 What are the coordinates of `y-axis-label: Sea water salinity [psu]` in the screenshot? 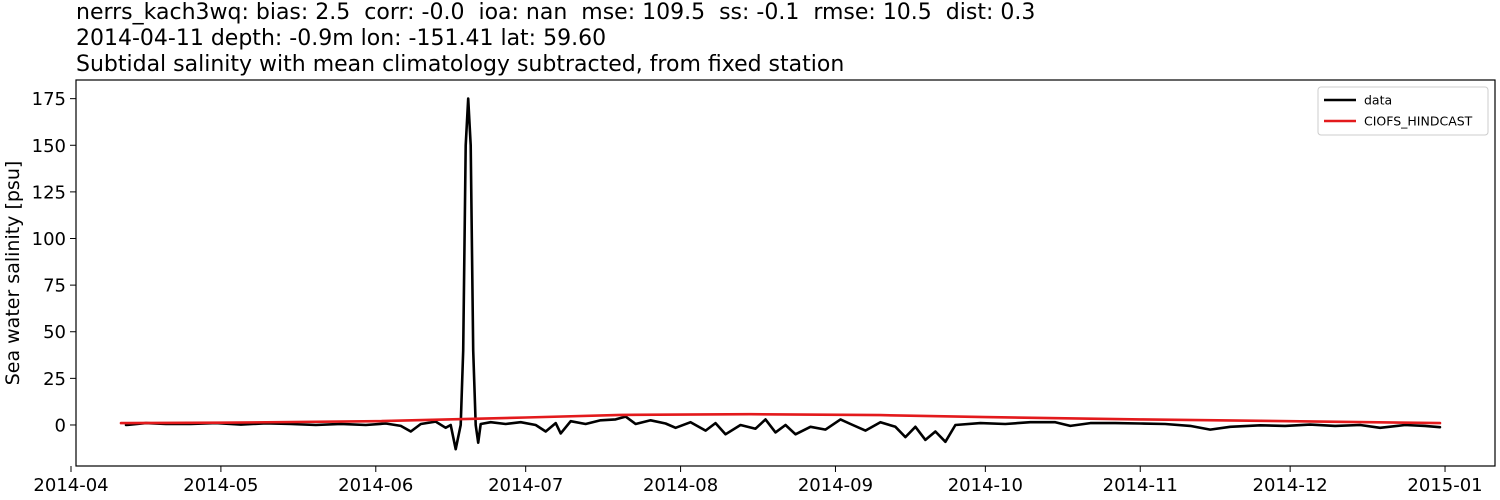 It's located at (13, 273).